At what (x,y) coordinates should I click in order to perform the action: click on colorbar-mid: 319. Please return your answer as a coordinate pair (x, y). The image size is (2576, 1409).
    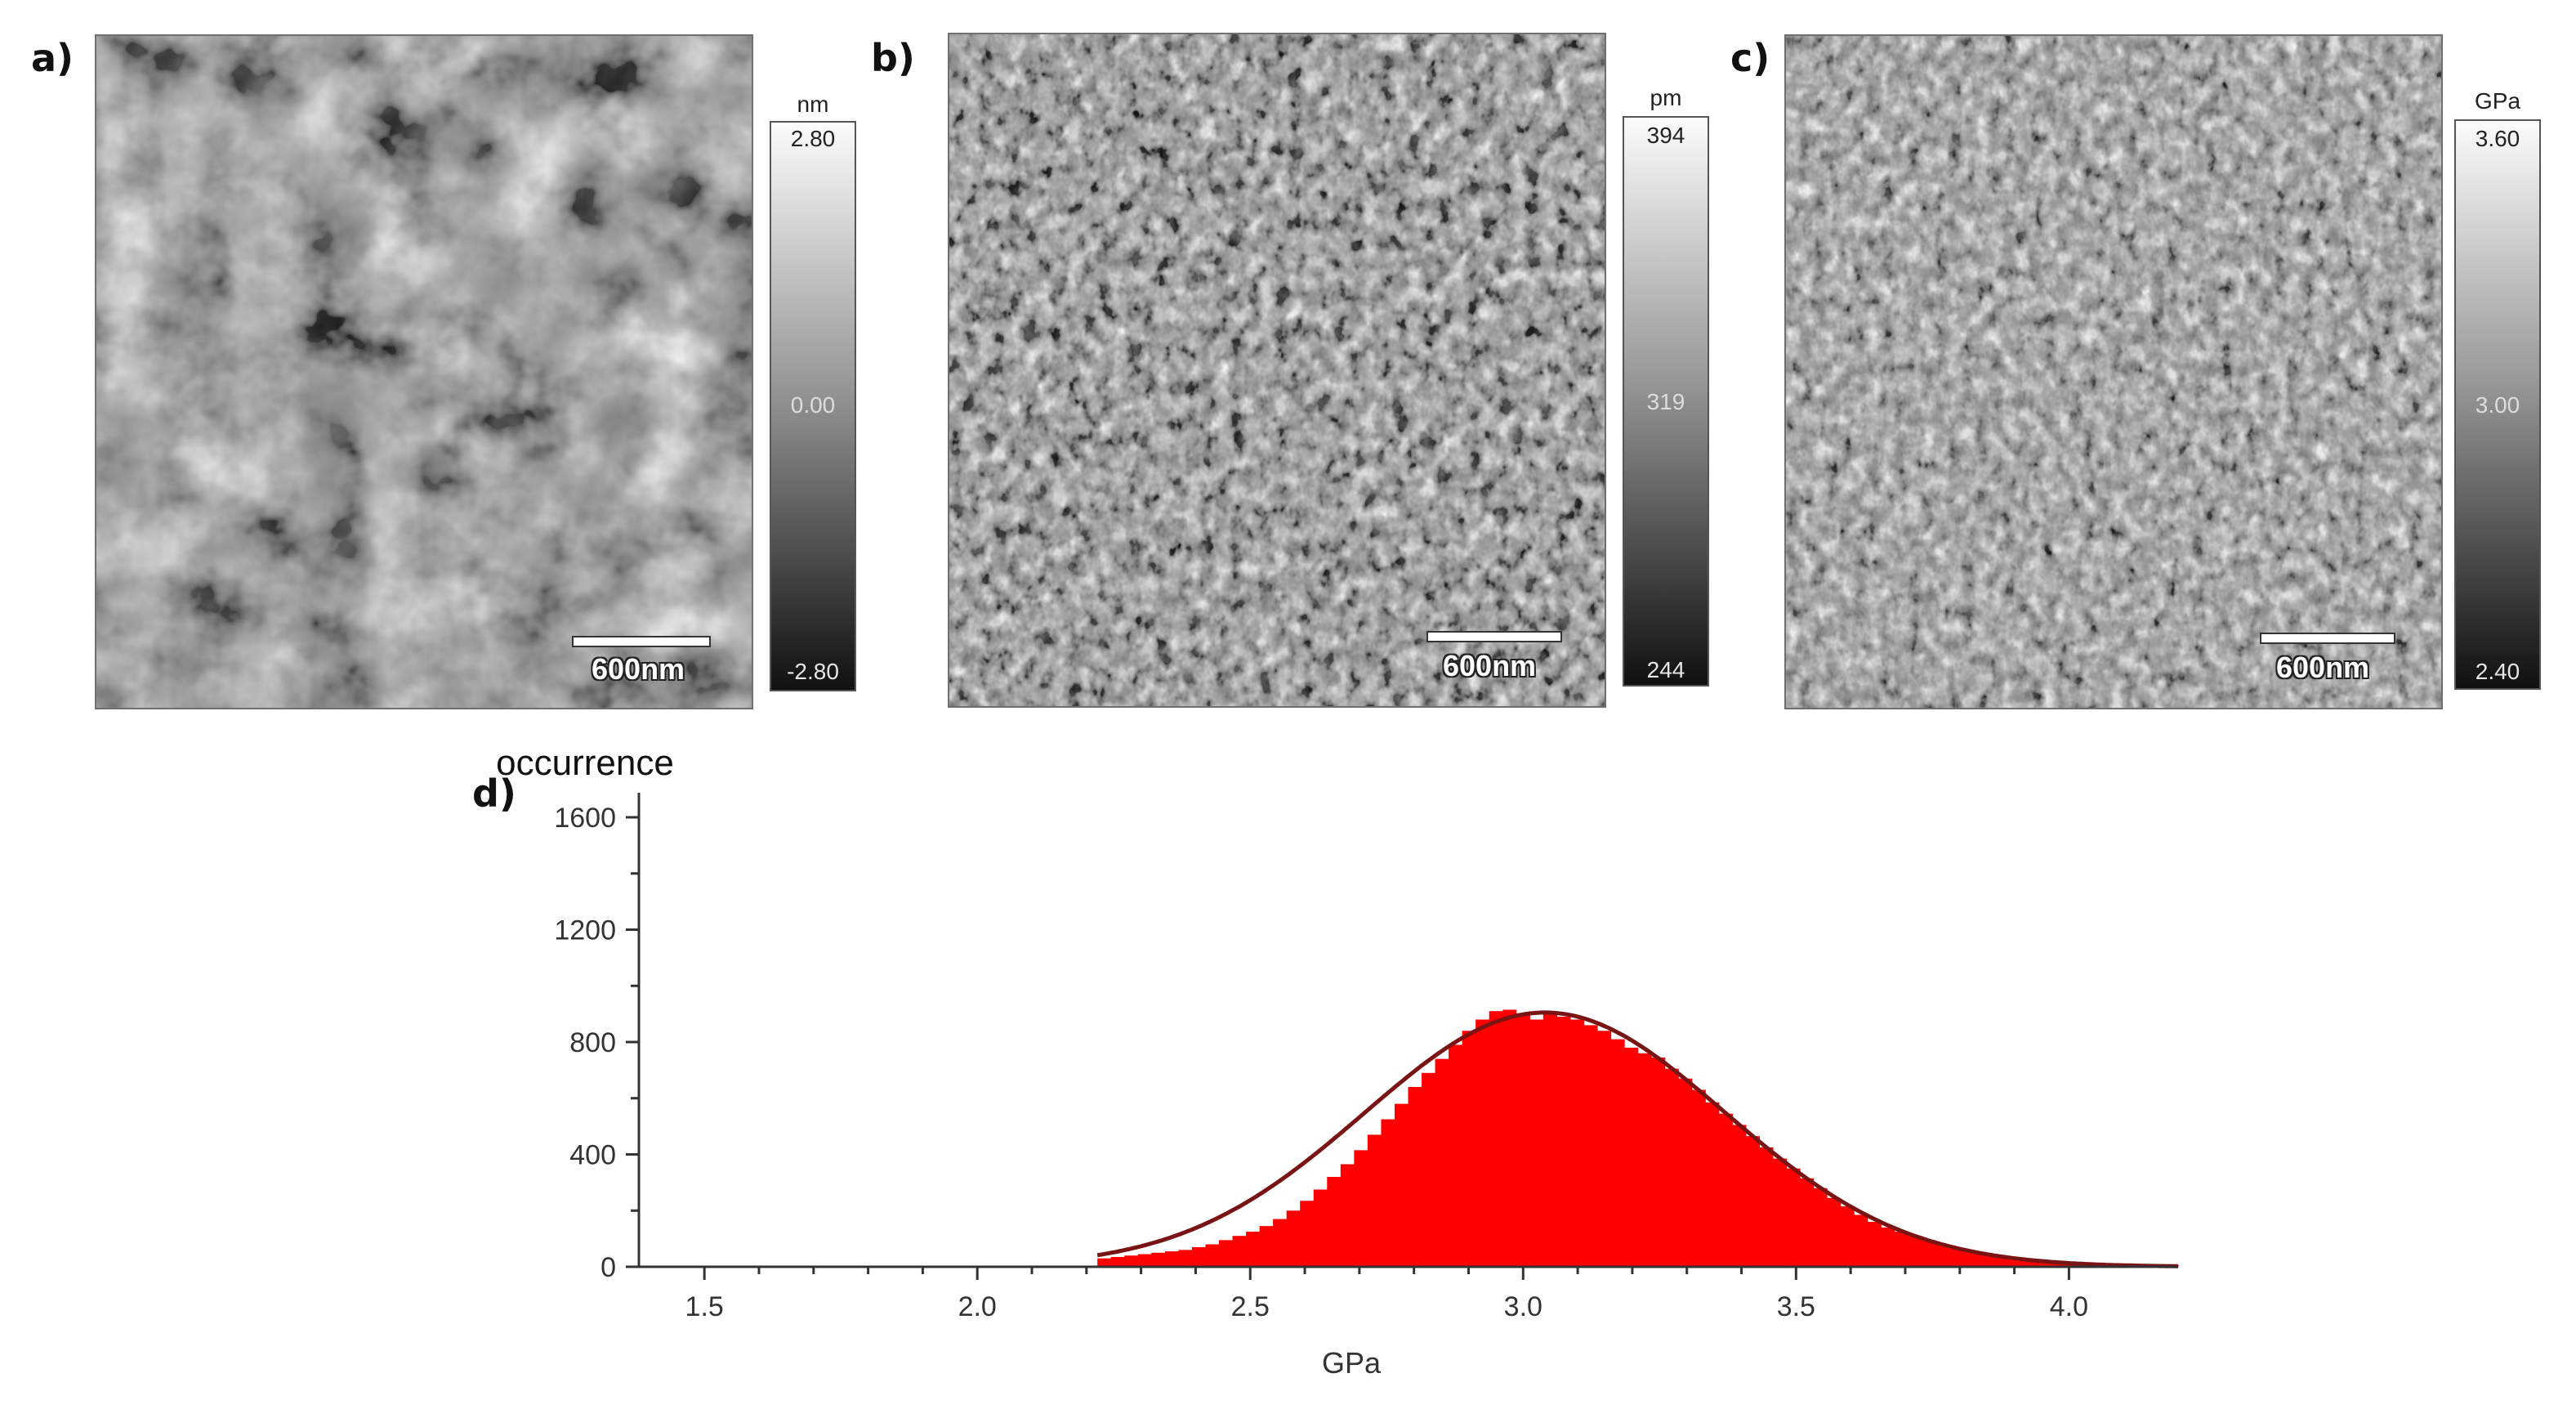
    Looking at the image, I should click on (1666, 401).